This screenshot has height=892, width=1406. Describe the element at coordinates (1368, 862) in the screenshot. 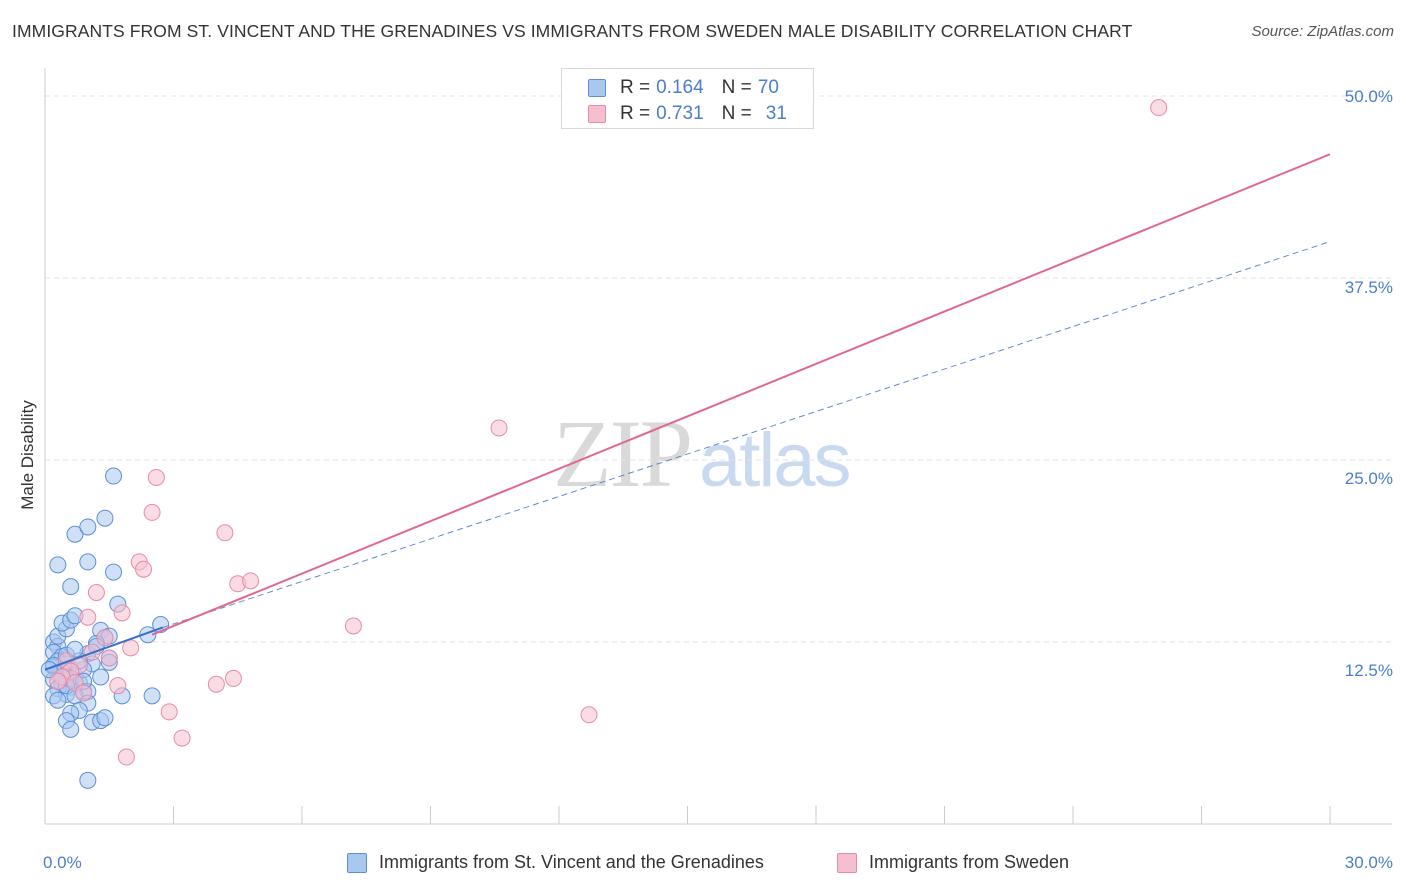

I see `x-tick-label-max: 30.0%` at that location.